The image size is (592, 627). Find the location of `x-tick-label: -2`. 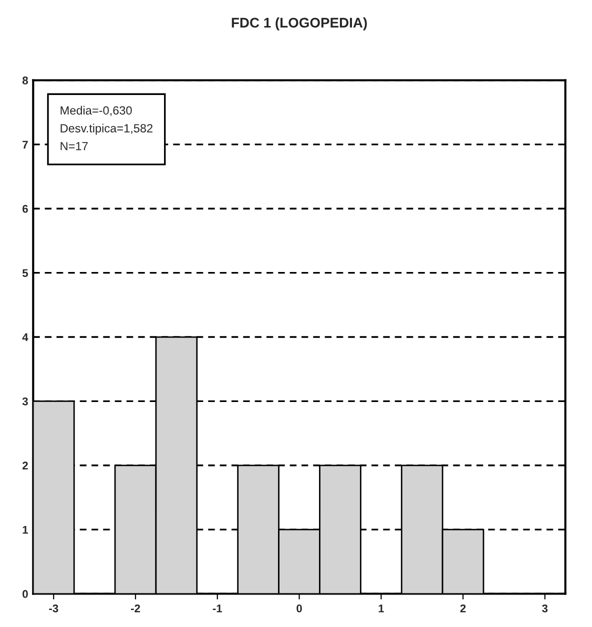

x-tick-label: -2 is located at coordinates (135, 608).